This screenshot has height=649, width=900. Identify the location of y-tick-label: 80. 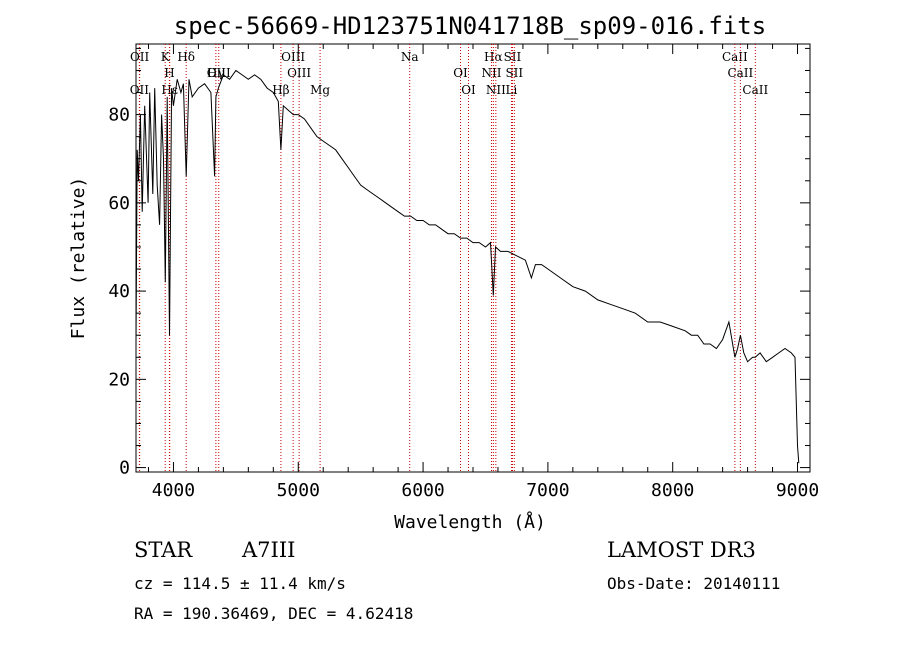
(119, 115).